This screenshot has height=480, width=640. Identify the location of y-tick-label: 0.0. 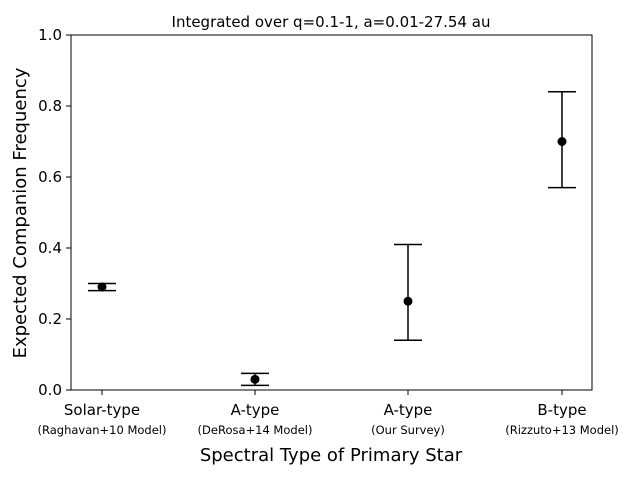
(50, 390).